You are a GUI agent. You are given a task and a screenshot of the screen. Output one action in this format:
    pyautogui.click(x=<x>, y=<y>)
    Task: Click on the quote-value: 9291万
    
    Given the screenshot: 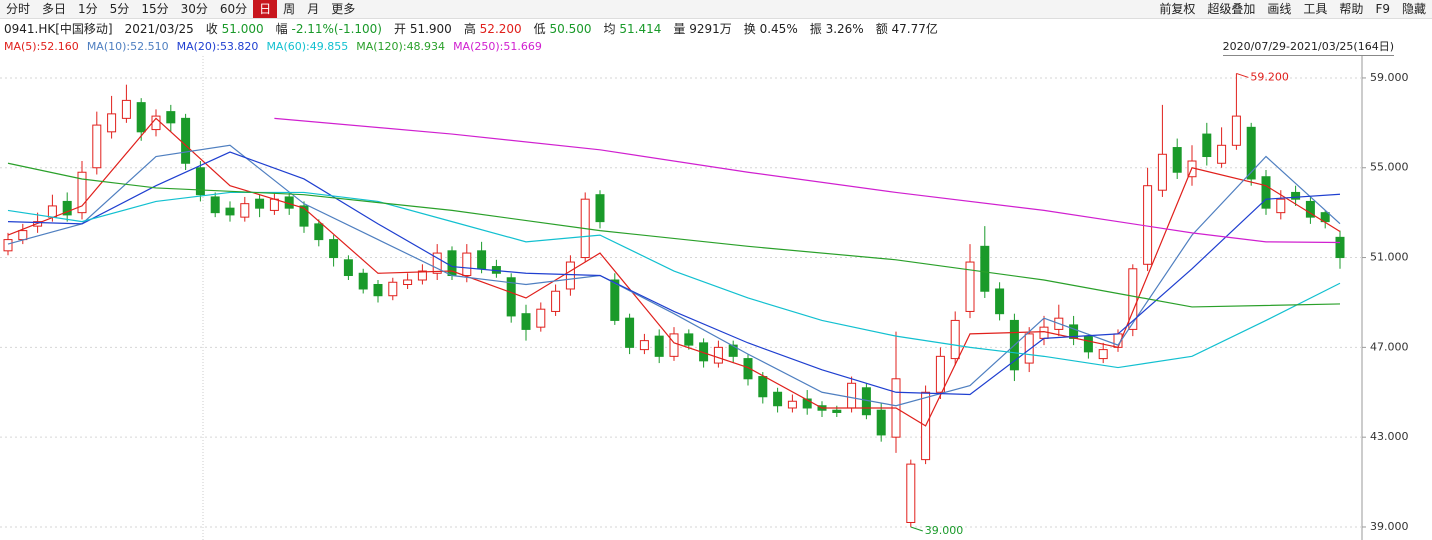 What is the action you would take?
    pyautogui.click(x=710, y=29)
    